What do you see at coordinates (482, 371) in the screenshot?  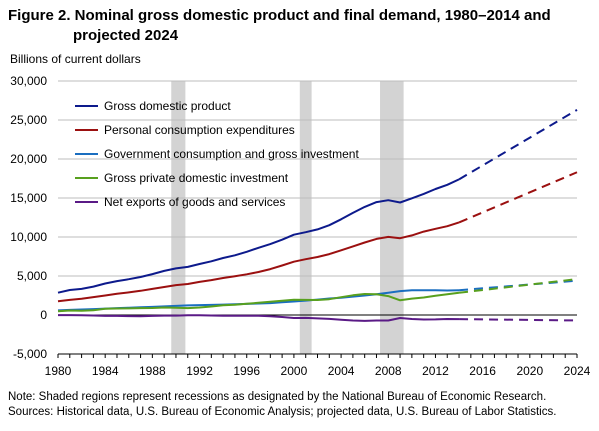 I see `x-tick-label: 2016` at bounding box center [482, 371].